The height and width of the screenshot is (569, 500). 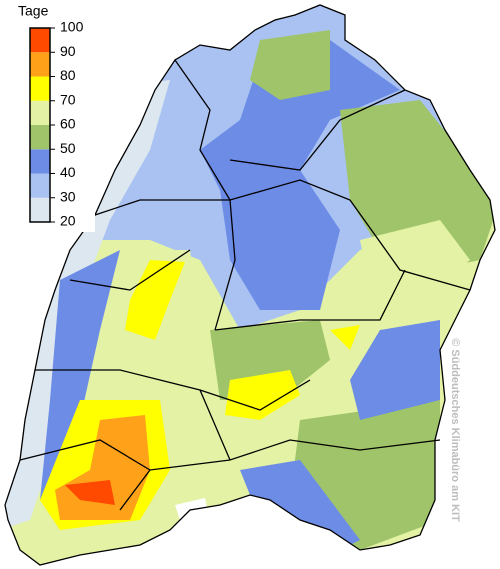 What do you see at coordinates (33, 11) in the screenshot?
I see `legend-title: Tage` at bounding box center [33, 11].